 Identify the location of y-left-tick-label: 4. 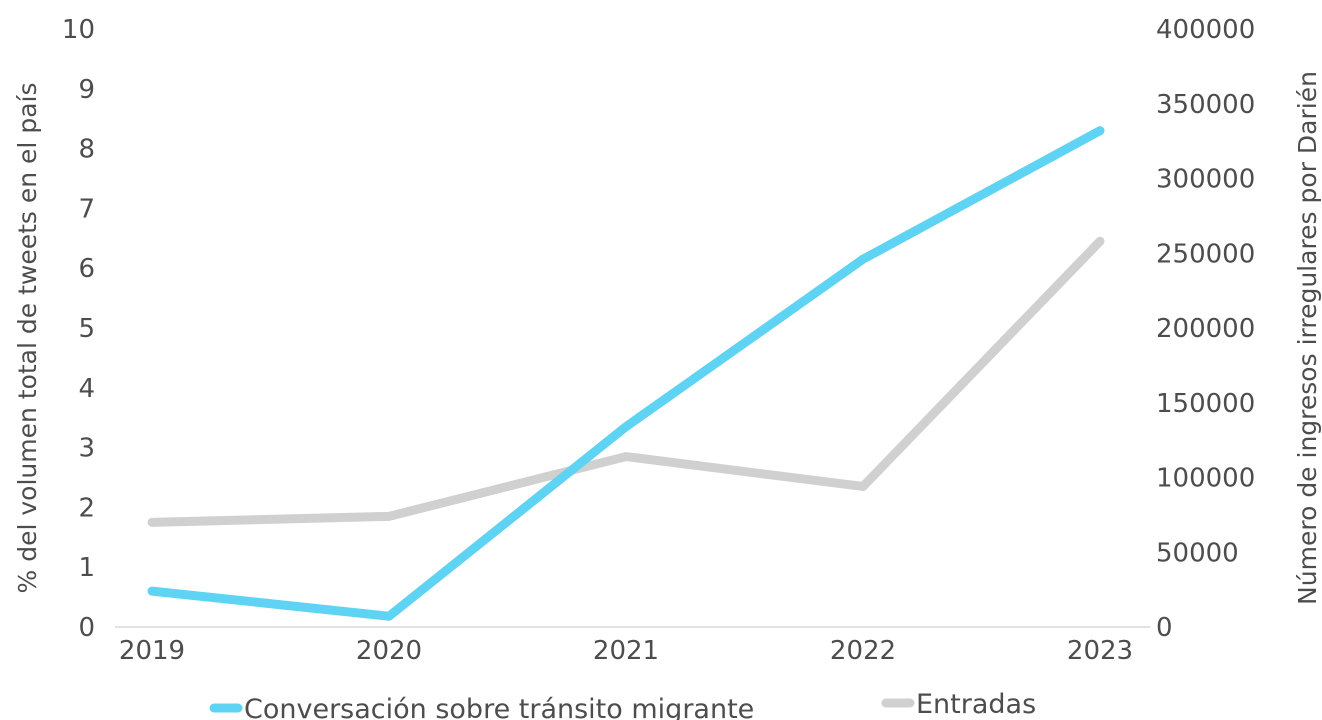
(86, 389).